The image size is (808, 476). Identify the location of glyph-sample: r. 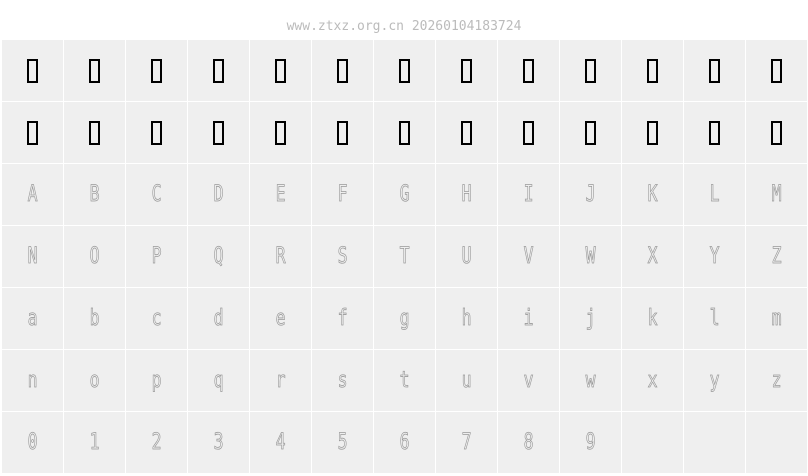
(280, 380).